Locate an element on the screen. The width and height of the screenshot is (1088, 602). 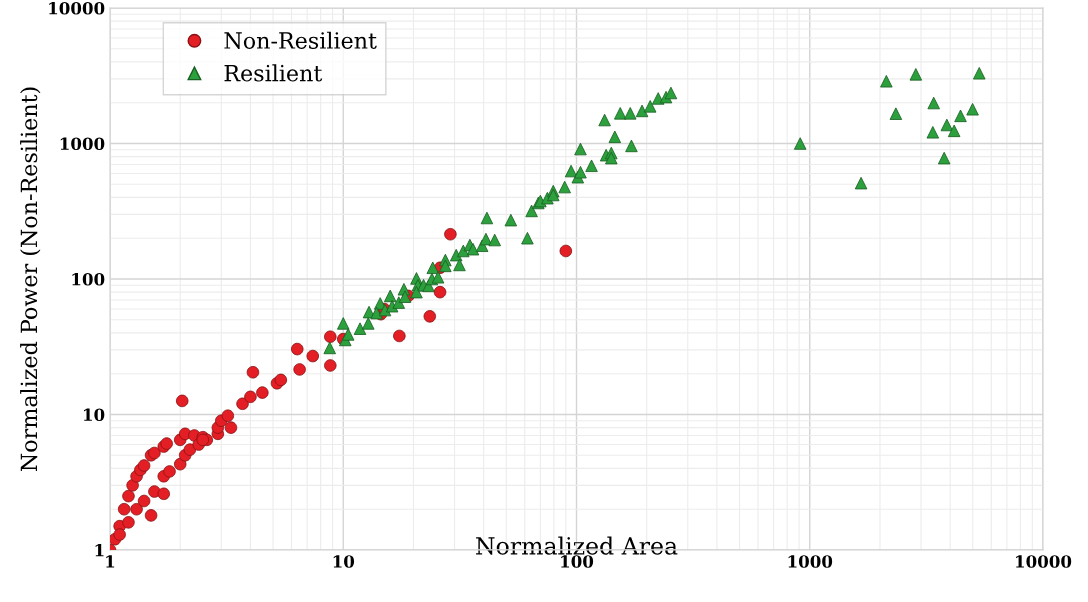
y-tick-label: 100 is located at coordinates (88, 279).